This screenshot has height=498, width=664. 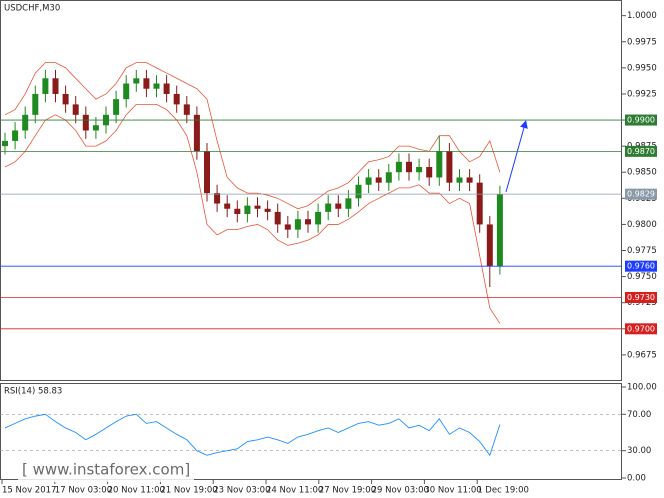 I want to click on y-tick-label: 0.00, so click(x=636, y=479).